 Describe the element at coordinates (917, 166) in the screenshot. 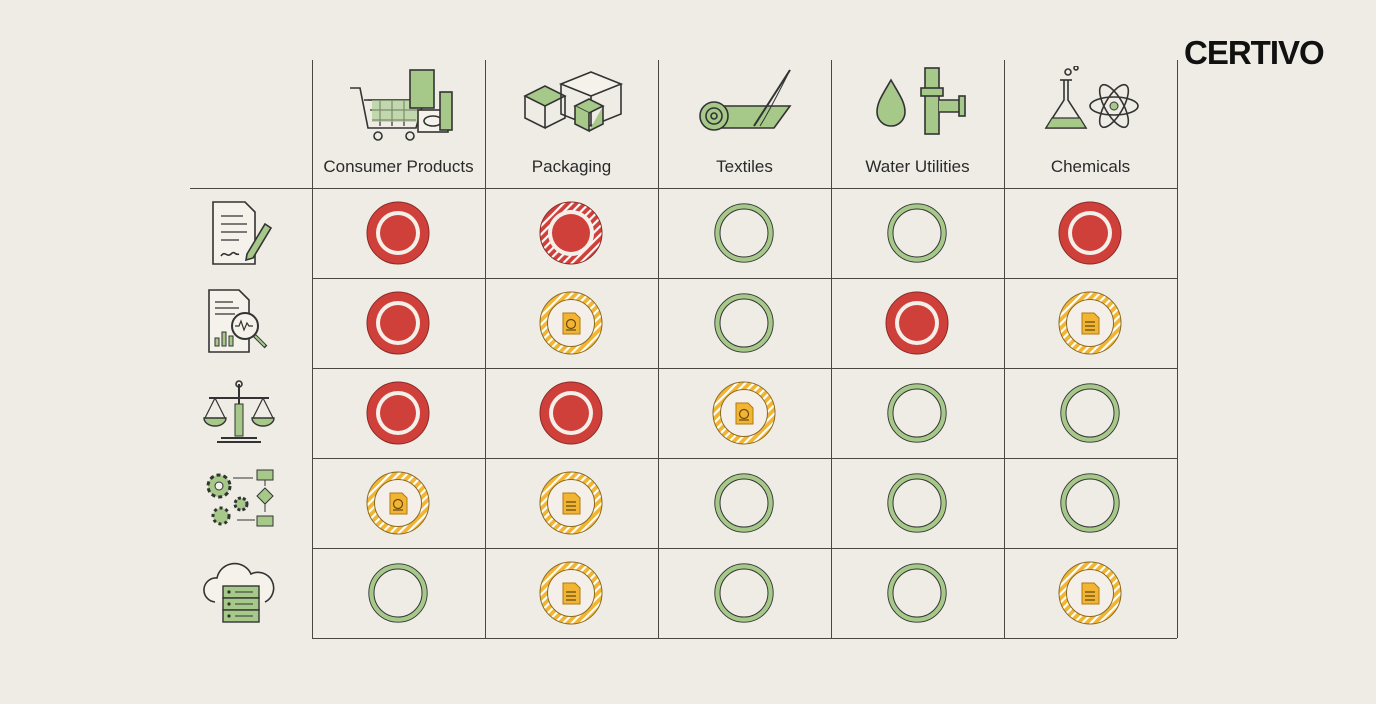

I see `column-label: Water Utilities` at that location.